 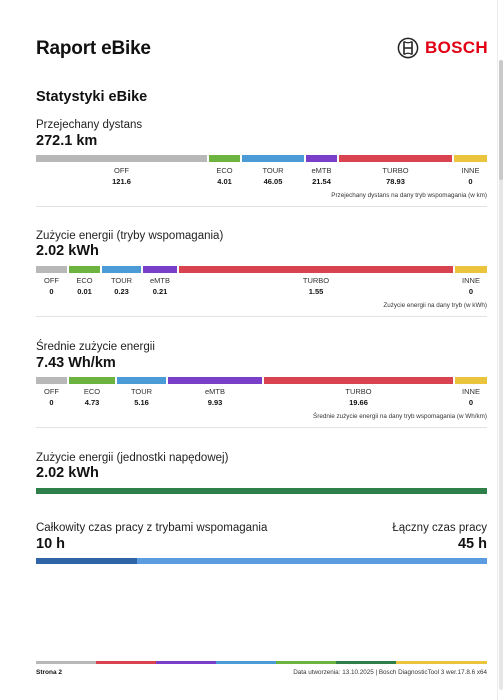 What do you see at coordinates (439, 528) in the screenshot?
I see `total-time-label: Łączny czas pracy` at bounding box center [439, 528].